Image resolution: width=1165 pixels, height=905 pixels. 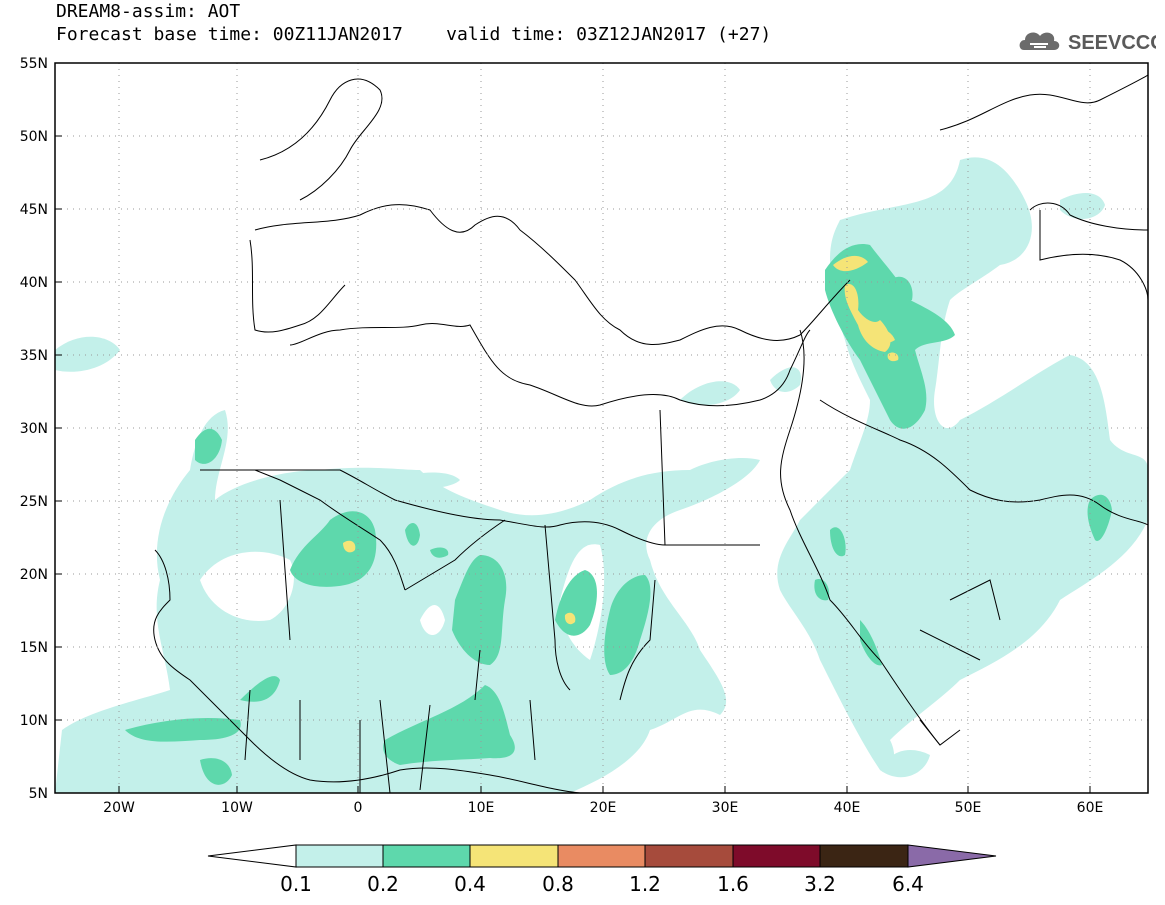 I want to click on lat-label: 5N, so click(x=38, y=794).